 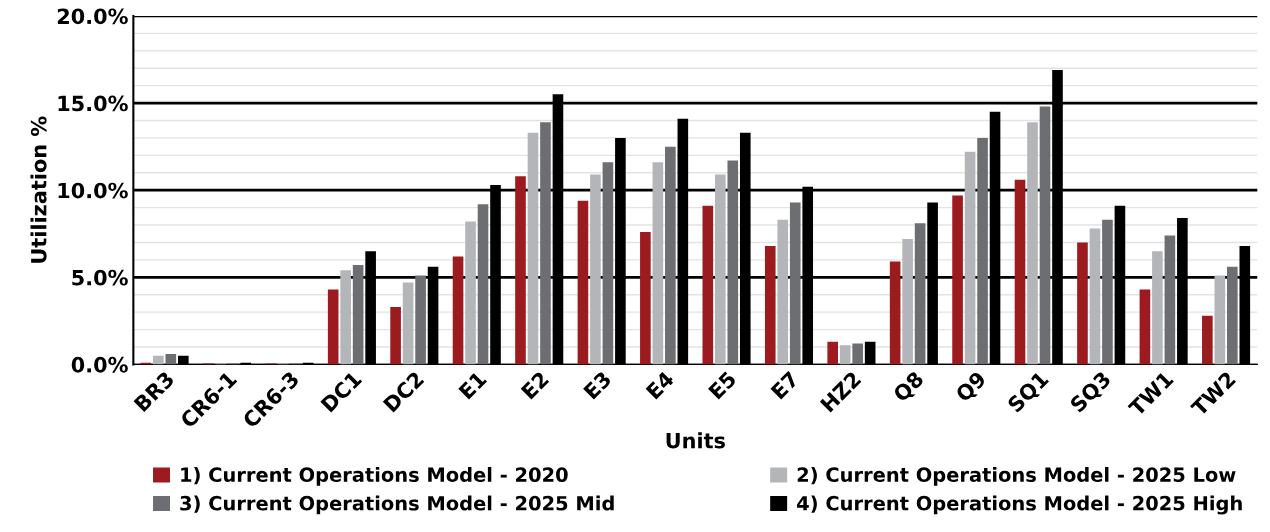 What do you see at coordinates (472, 385) in the screenshot?
I see `x-tick-label: E1` at bounding box center [472, 385].